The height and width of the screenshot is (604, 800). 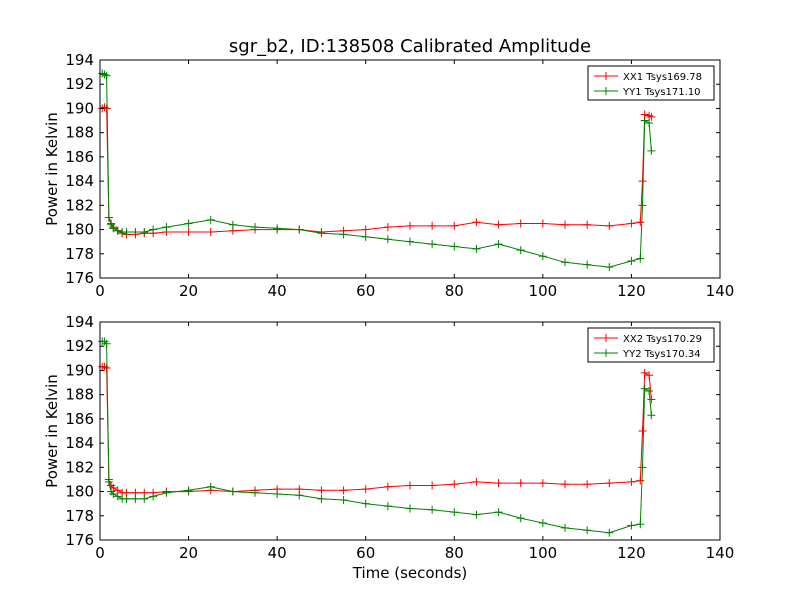 I want to click on legend-label: YY1 Tsys171.10, so click(x=661, y=92).